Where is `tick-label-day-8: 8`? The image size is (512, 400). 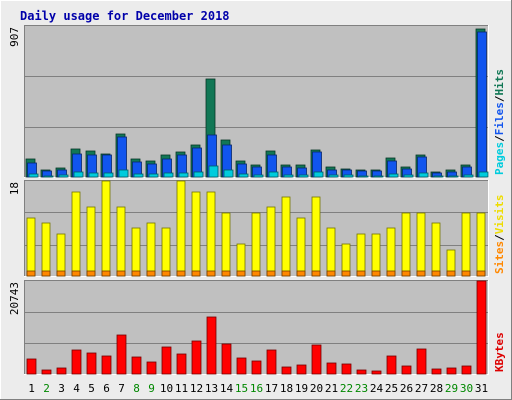
tick-label-day-8: 8 is located at coordinates (136, 388).